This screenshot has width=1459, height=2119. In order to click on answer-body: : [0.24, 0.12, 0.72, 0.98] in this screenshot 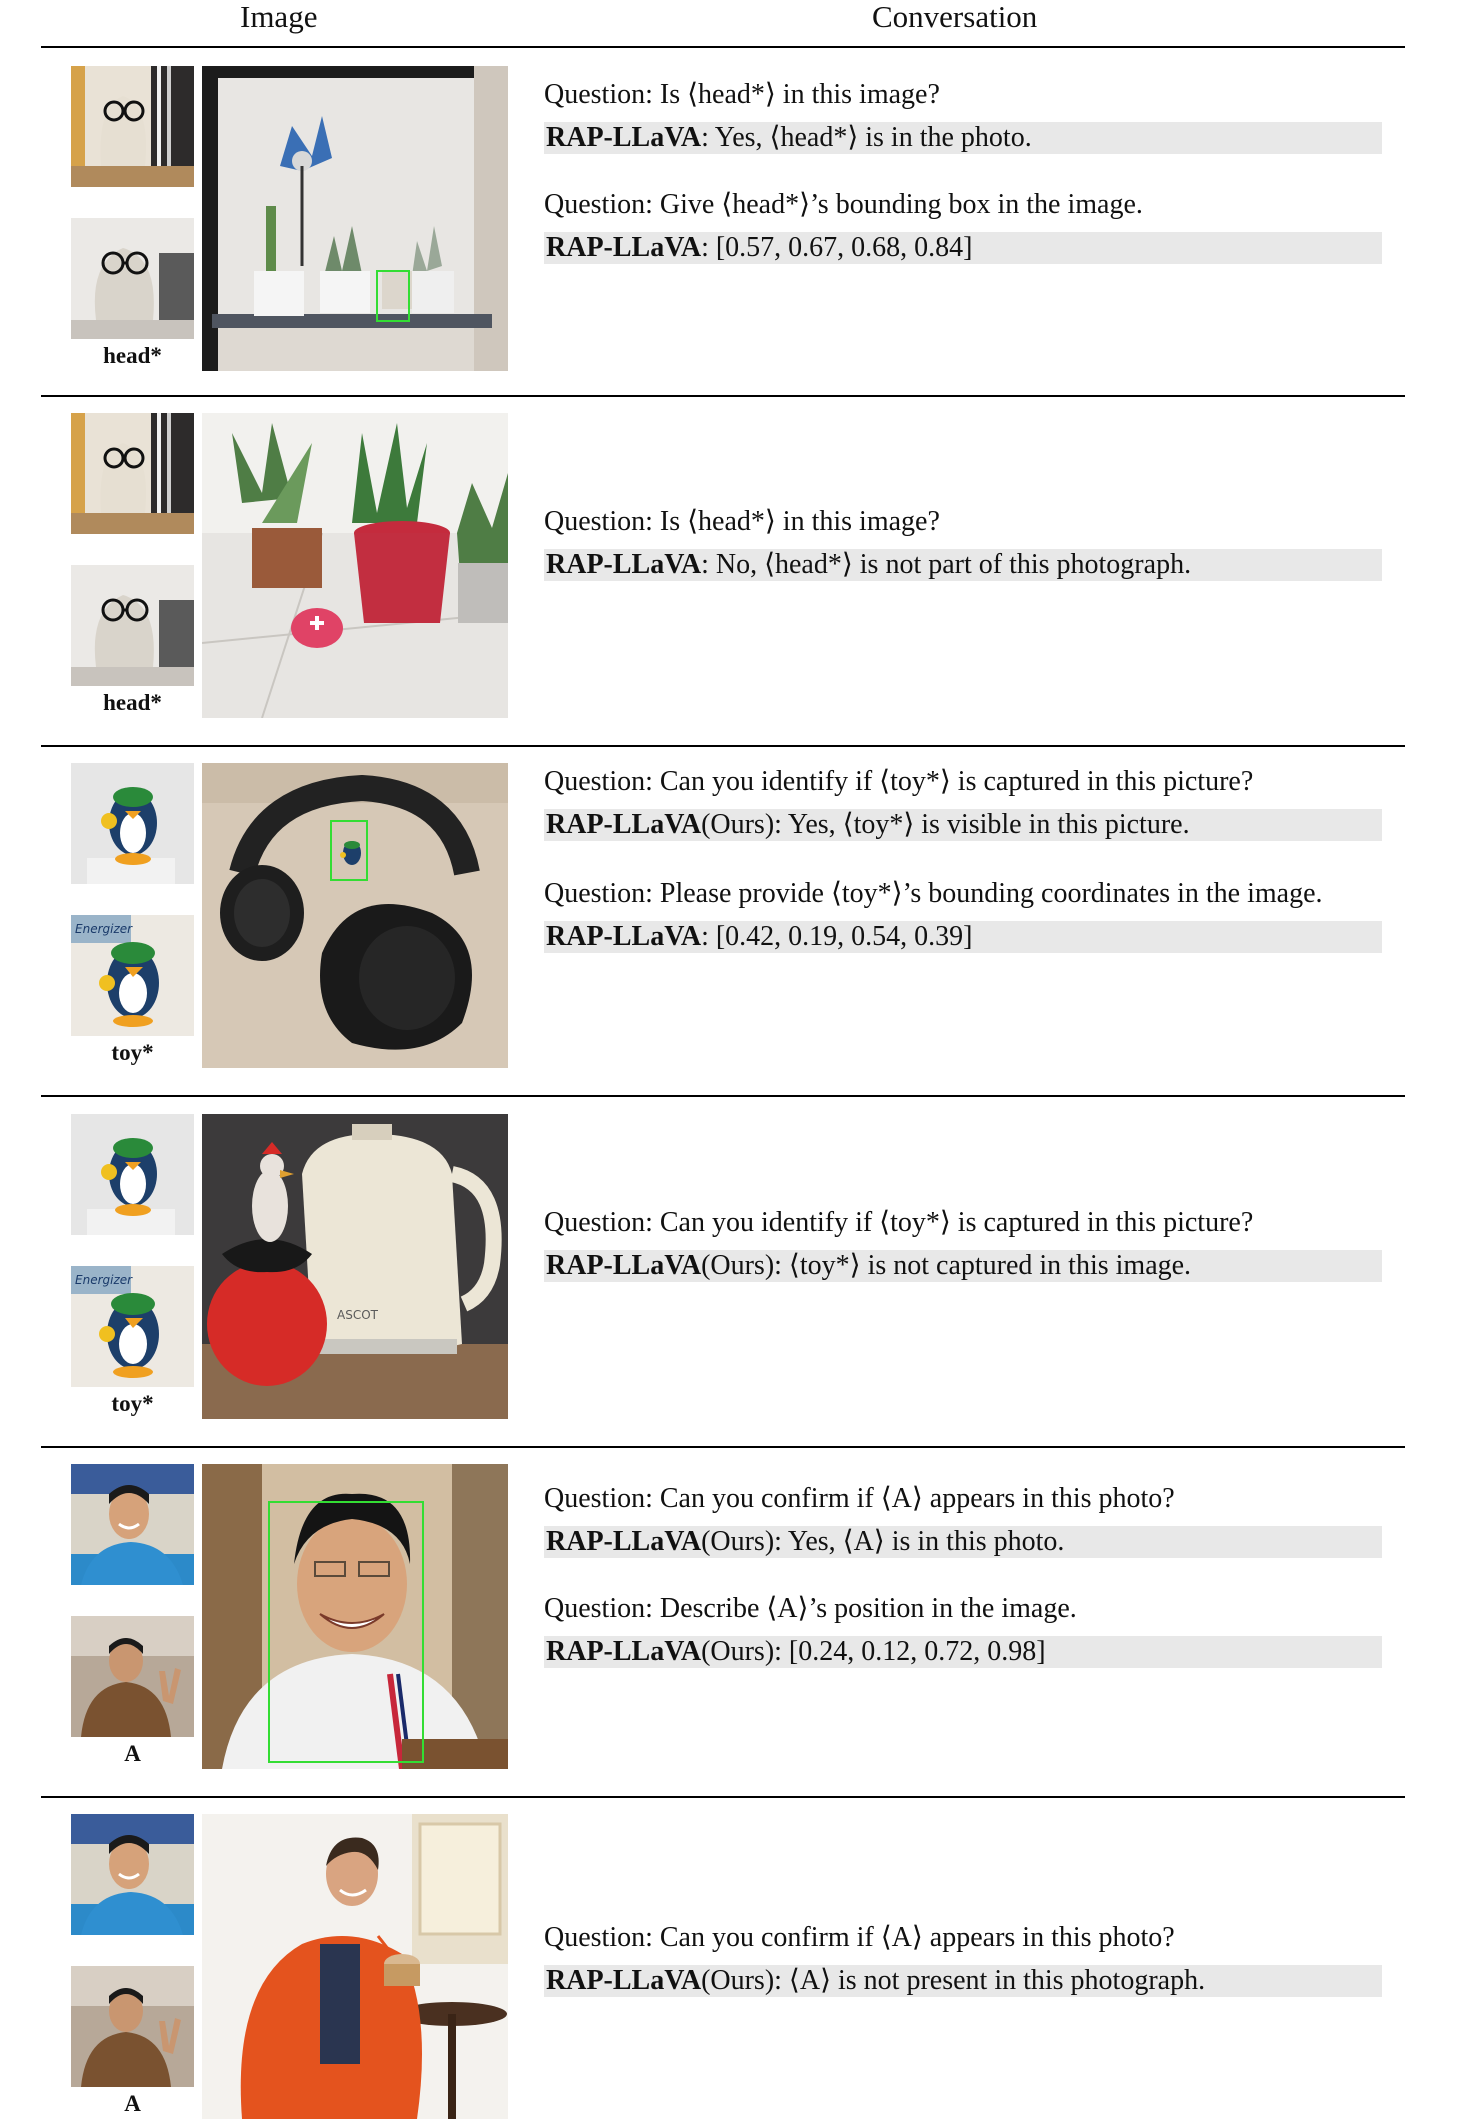, I will do `click(910, 1651)`.